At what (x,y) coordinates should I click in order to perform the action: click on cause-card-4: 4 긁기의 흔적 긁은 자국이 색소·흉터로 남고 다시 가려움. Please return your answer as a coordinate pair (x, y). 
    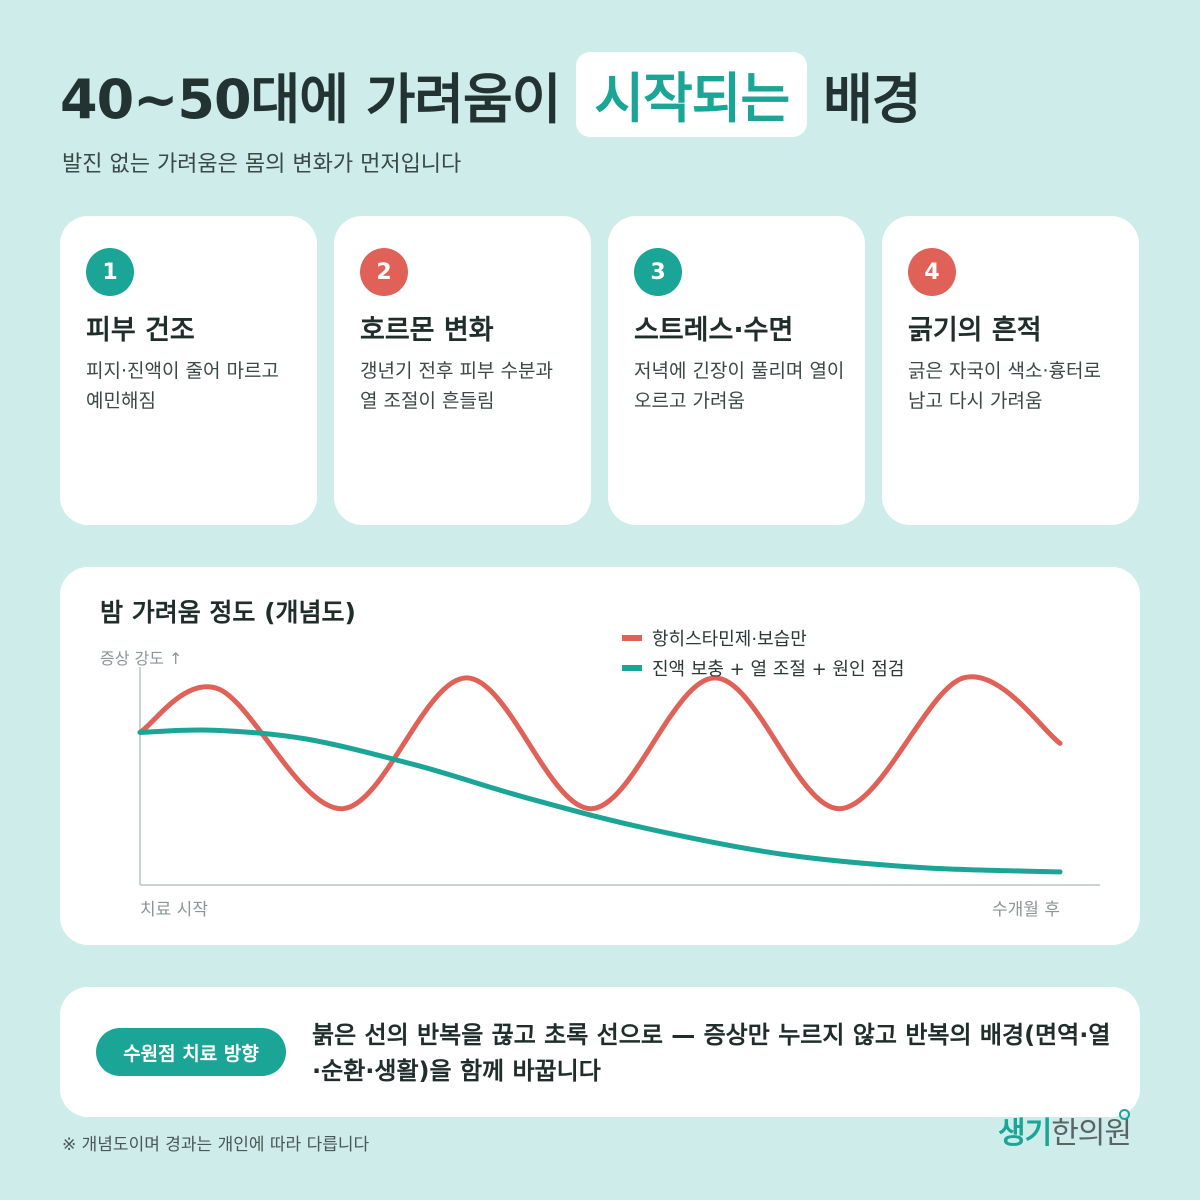
    Looking at the image, I should click on (1010, 370).